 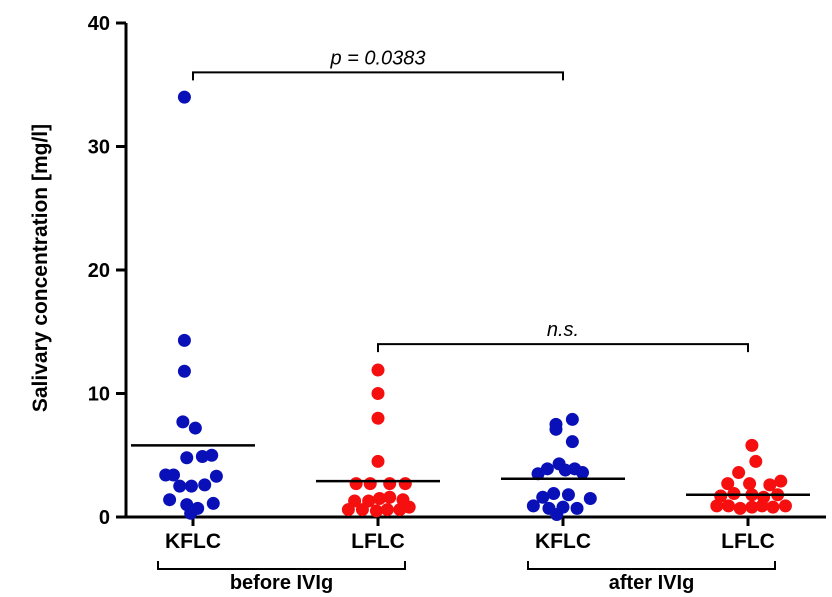 I want to click on series-kflc-before, so click(x=193, y=305).